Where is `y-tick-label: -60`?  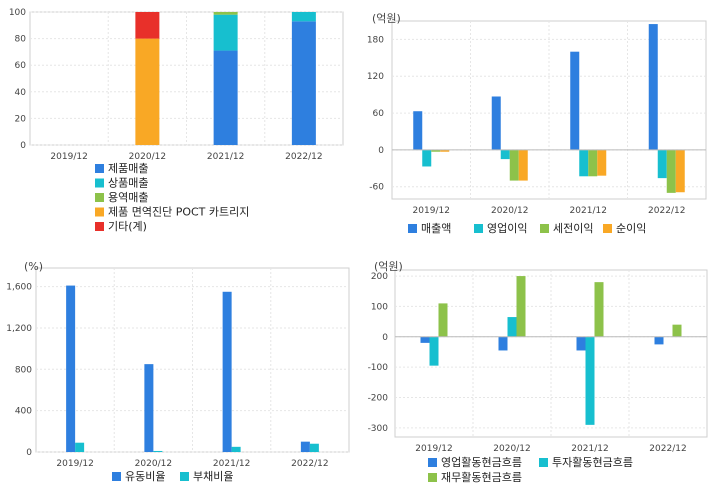
y-tick-label: -60 is located at coordinates (376, 188).